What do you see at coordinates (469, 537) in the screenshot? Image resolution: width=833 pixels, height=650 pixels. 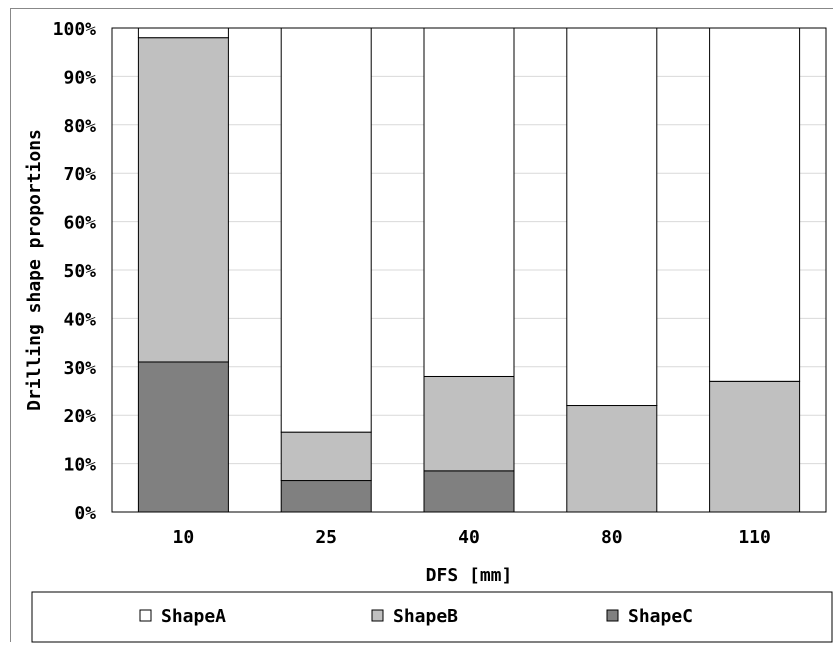 I see `x-tick-label: 40` at bounding box center [469, 537].